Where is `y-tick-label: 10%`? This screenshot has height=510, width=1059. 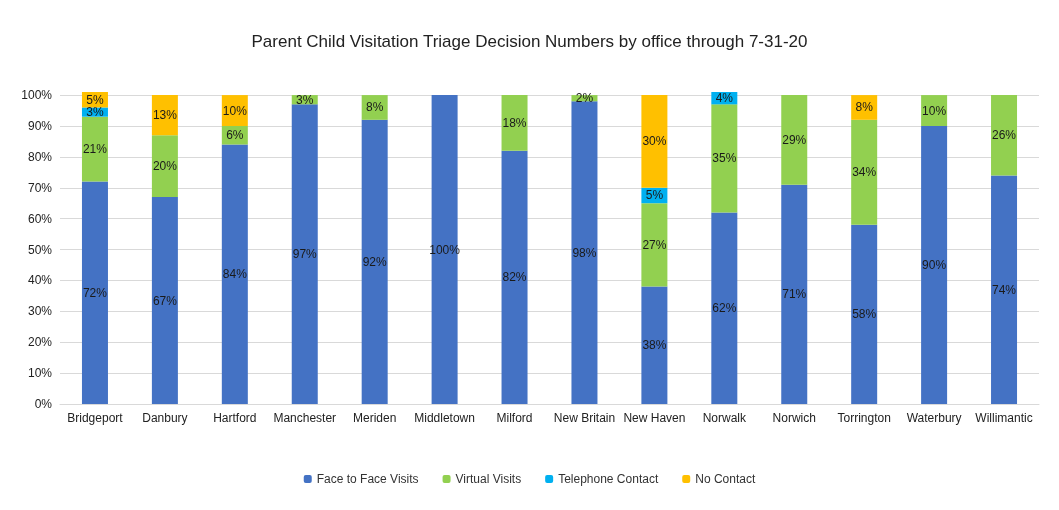
y-tick-label: 10% is located at coordinates (40, 373).